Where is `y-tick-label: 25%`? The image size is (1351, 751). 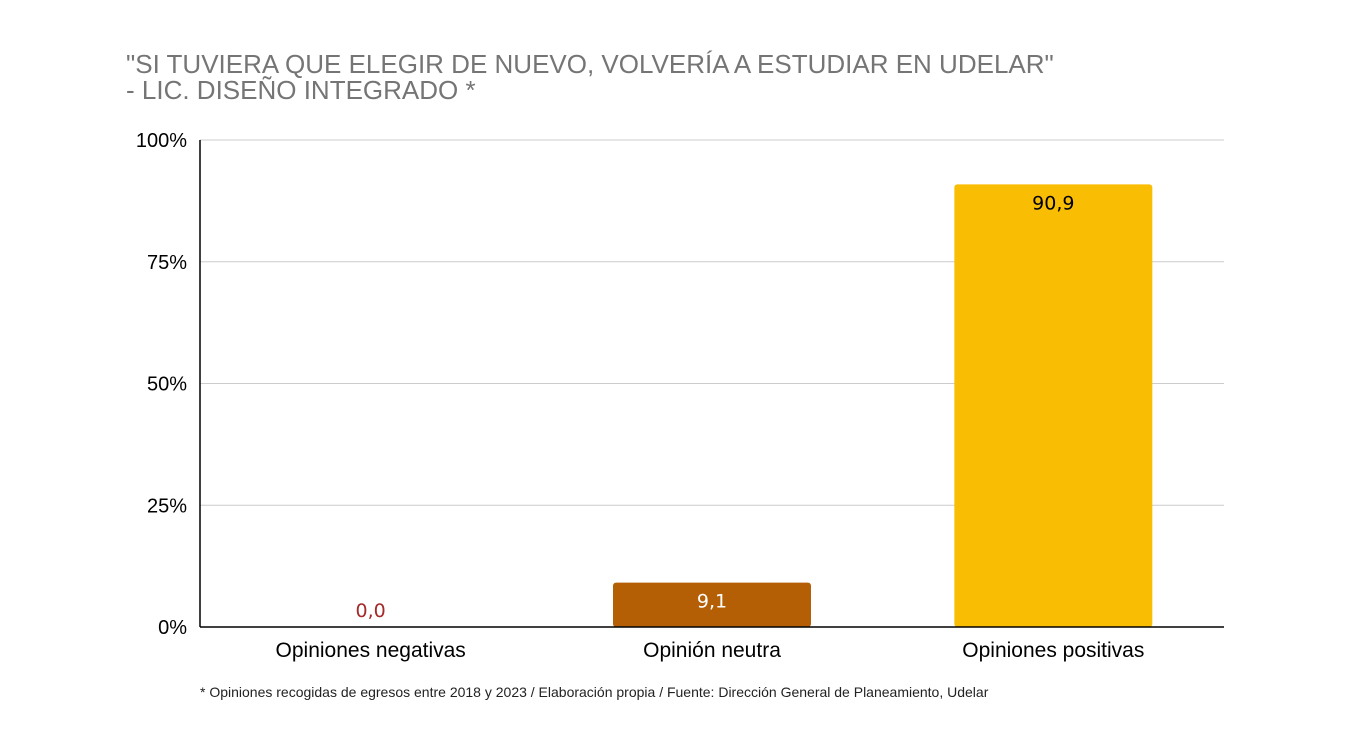 y-tick-label: 25% is located at coordinates (167, 506).